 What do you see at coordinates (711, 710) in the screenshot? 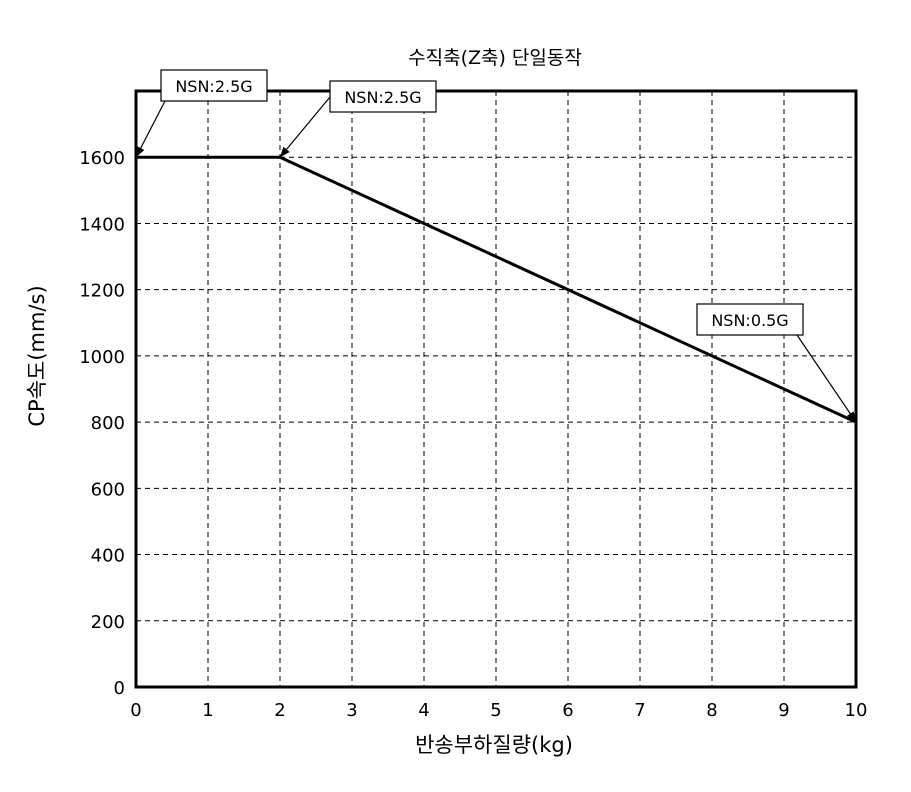
I see `x-tick-label: 8` at bounding box center [711, 710].